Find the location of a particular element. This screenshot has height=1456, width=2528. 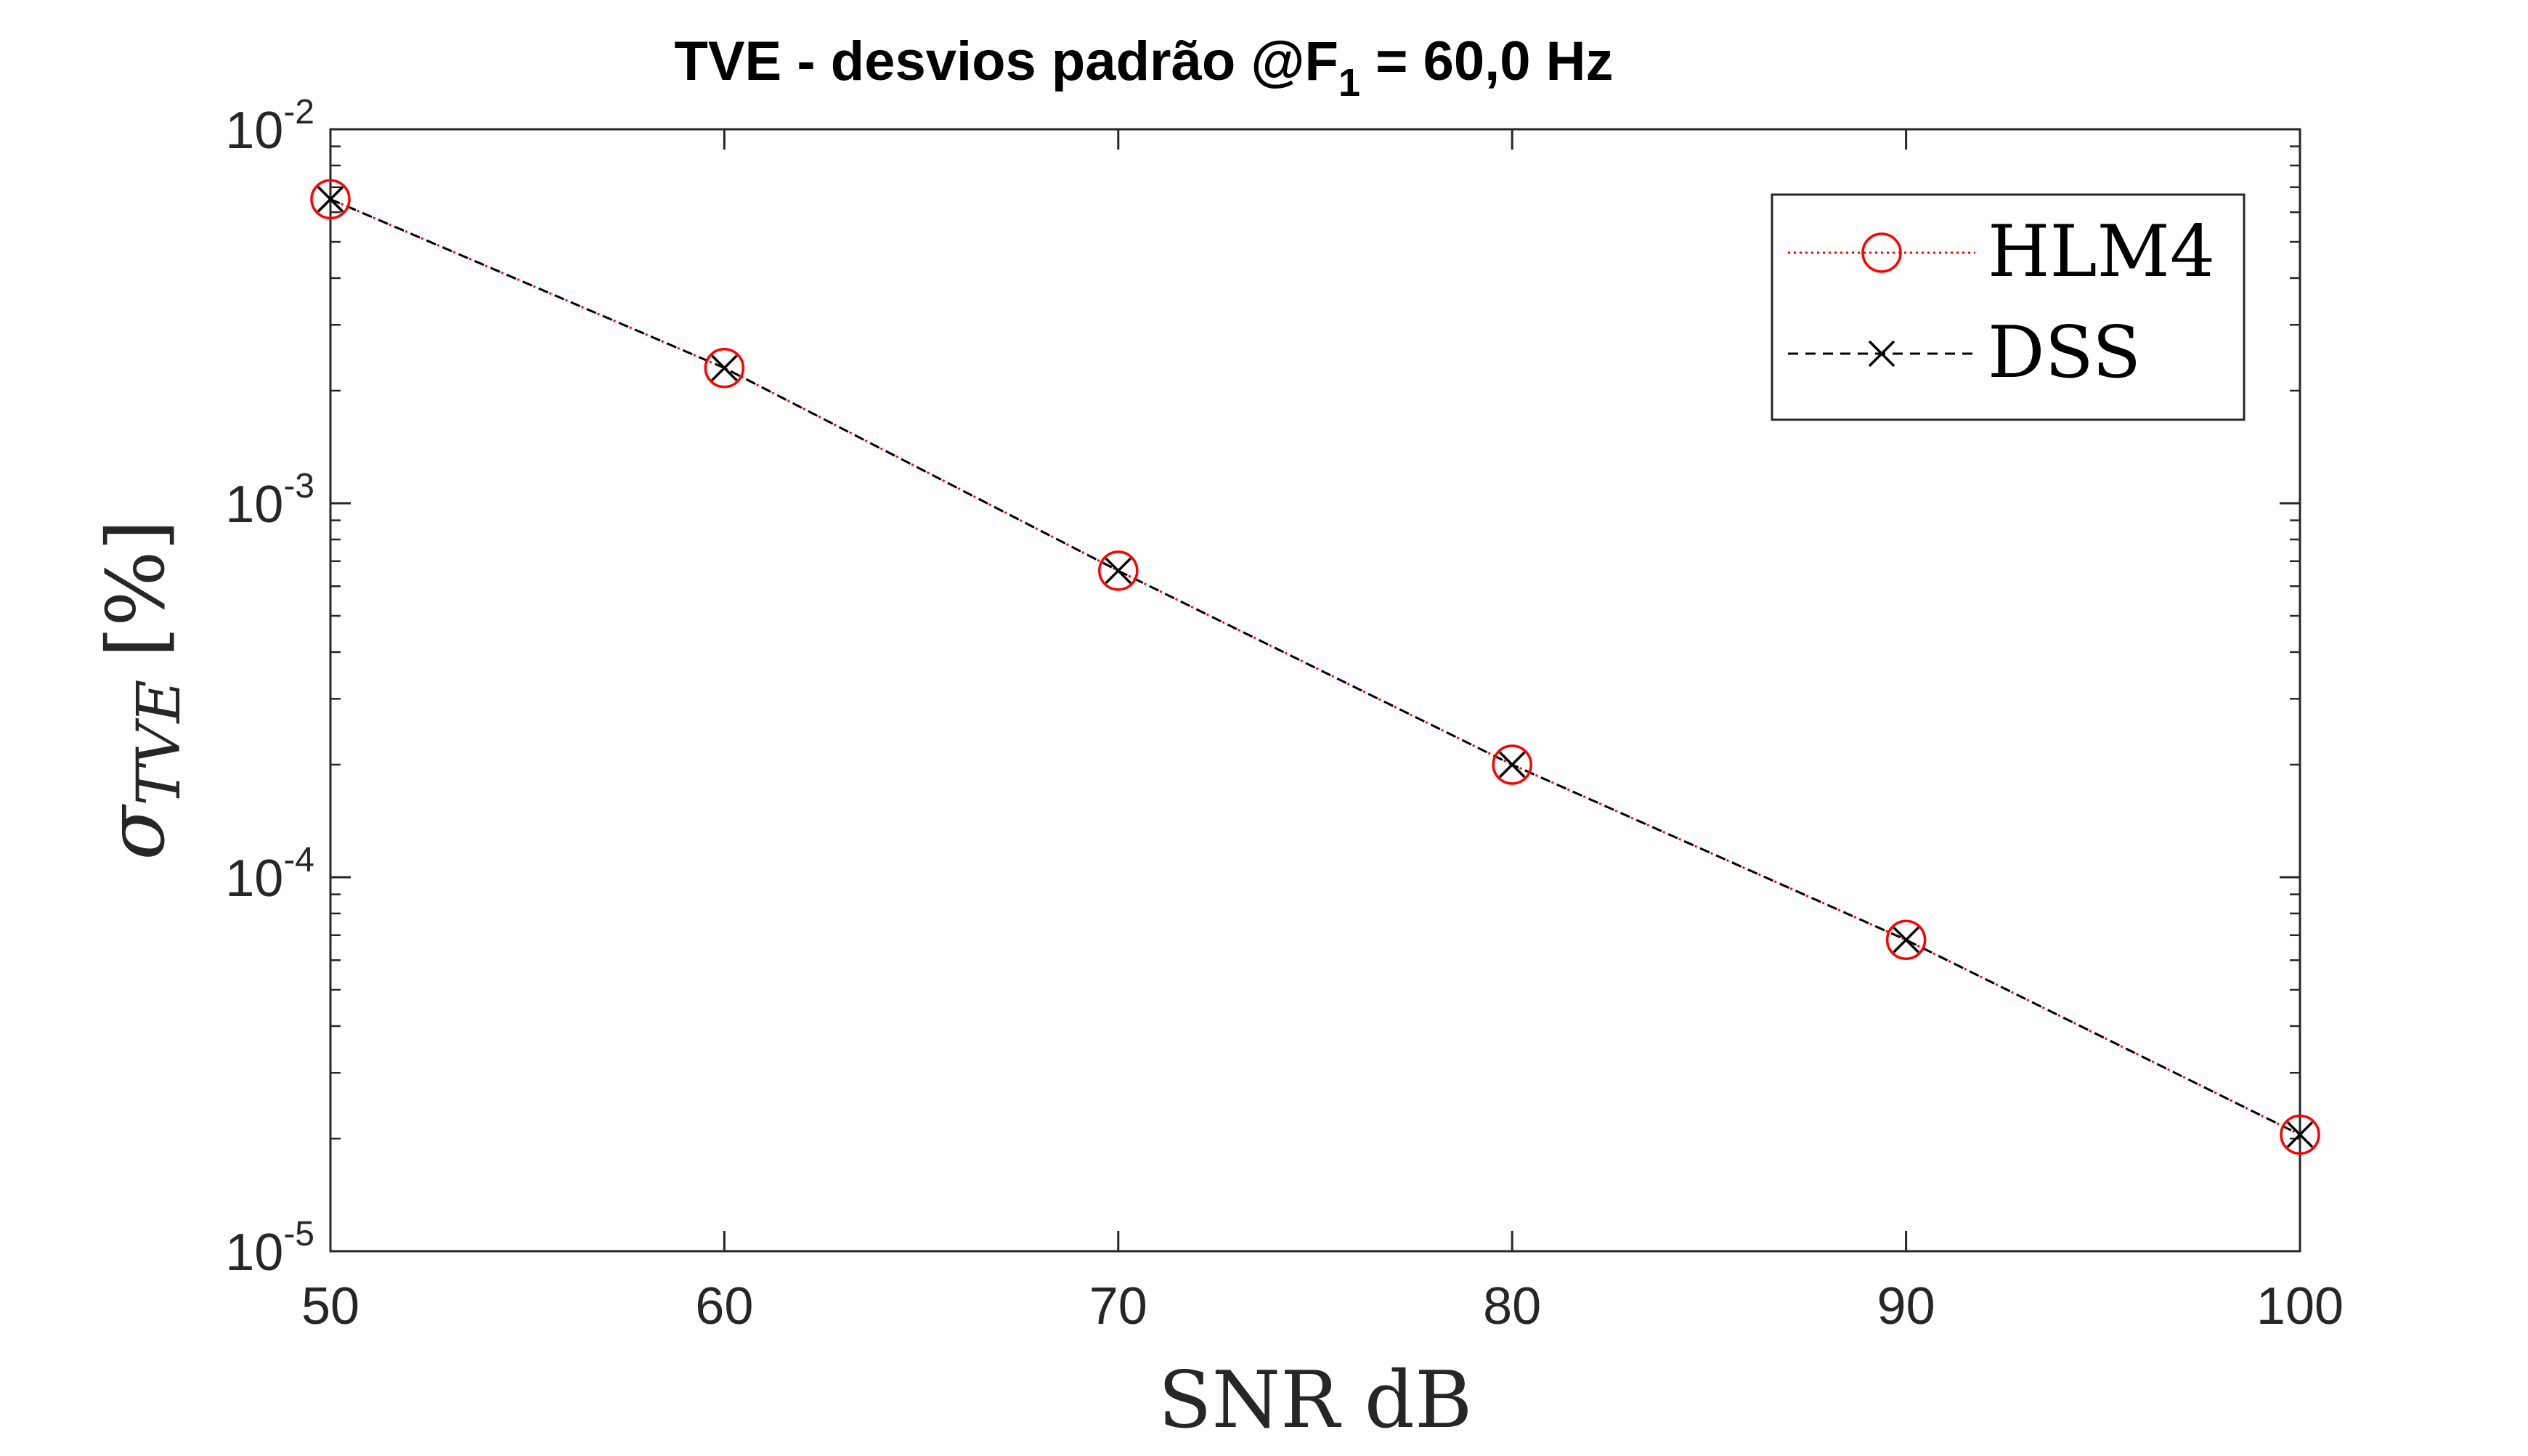

legend-label-dss: DSS is located at coordinates (2064, 353).